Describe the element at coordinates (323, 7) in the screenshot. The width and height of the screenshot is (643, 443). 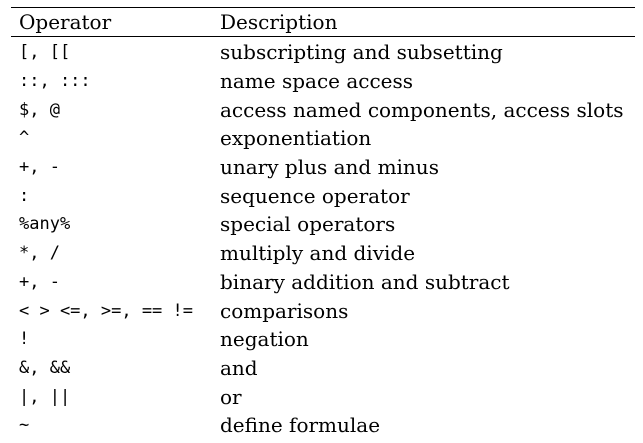
I see `top-rule` at that location.